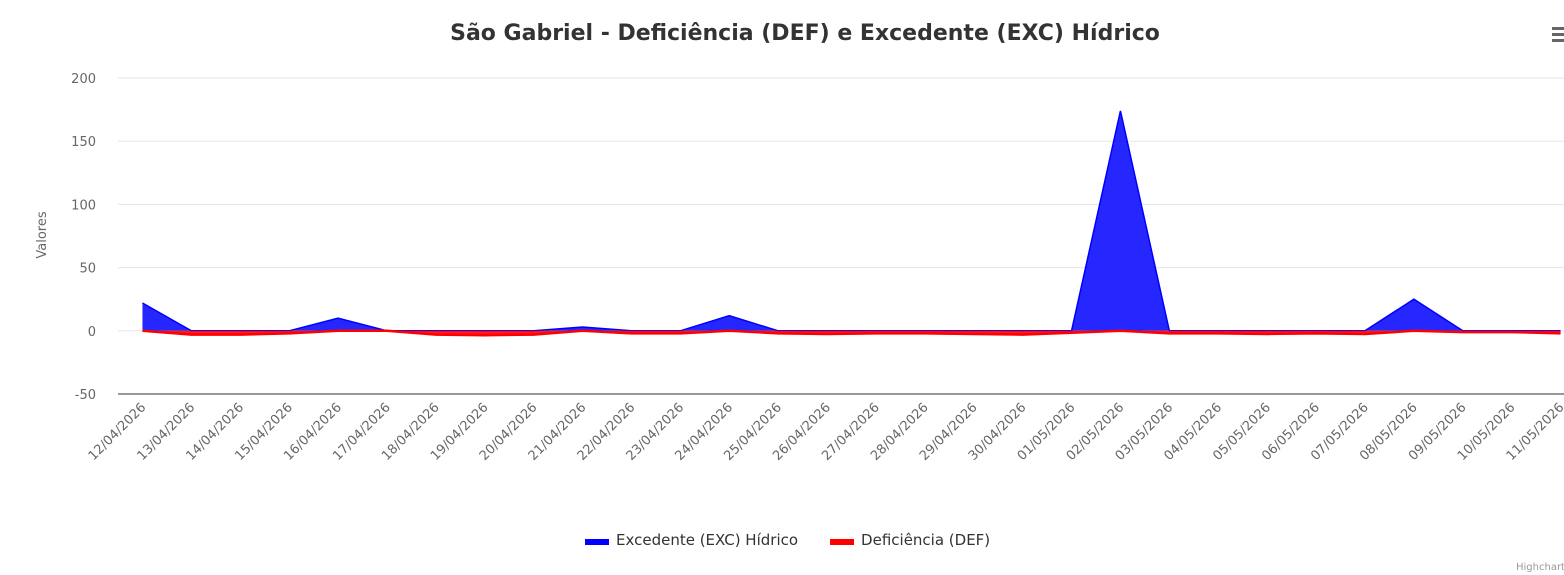 This screenshot has height=575, width=1564. What do you see at coordinates (925, 540) in the screenshot?
I see `legend-label: Deficiência (DEF)` at bounding box center [925, 540].